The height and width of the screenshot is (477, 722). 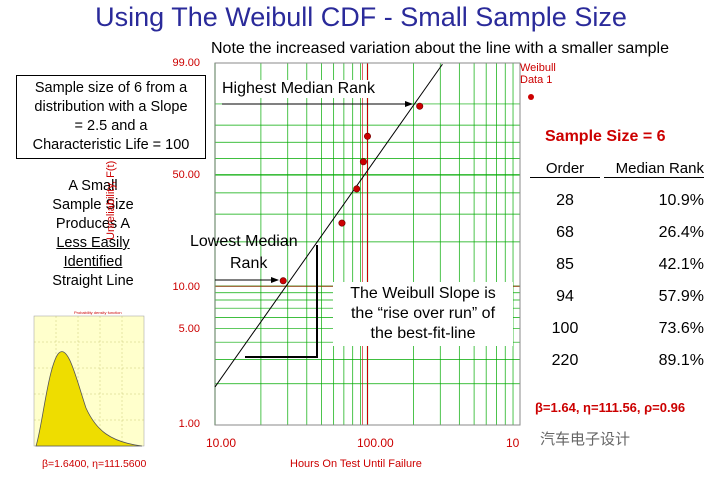 I want to click on lowest-rank-label-2: Rank, so click(x=249, y=263).